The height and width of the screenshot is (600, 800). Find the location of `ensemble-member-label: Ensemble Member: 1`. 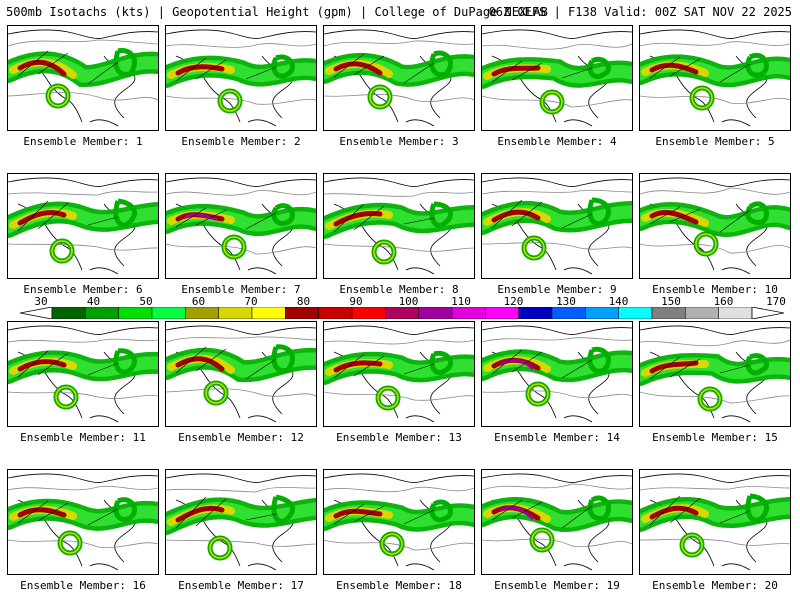

ensemble-member-label: Ensemble Member: 1 is located at coordinates (83, 141).